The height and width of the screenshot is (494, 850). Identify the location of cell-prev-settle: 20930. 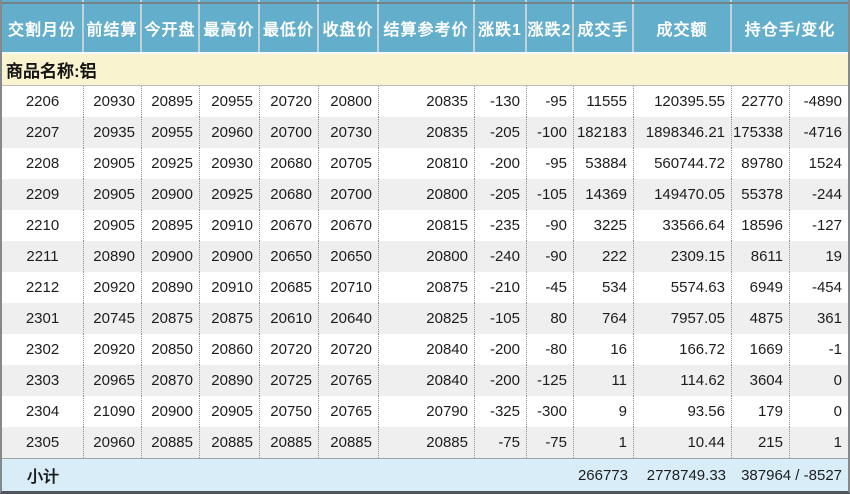
(113, 101).